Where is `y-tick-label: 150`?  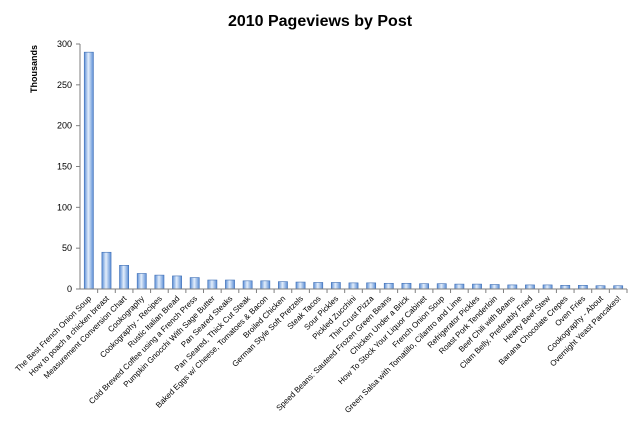
y-tick-label: 150 is located at coordinates (64, 167).